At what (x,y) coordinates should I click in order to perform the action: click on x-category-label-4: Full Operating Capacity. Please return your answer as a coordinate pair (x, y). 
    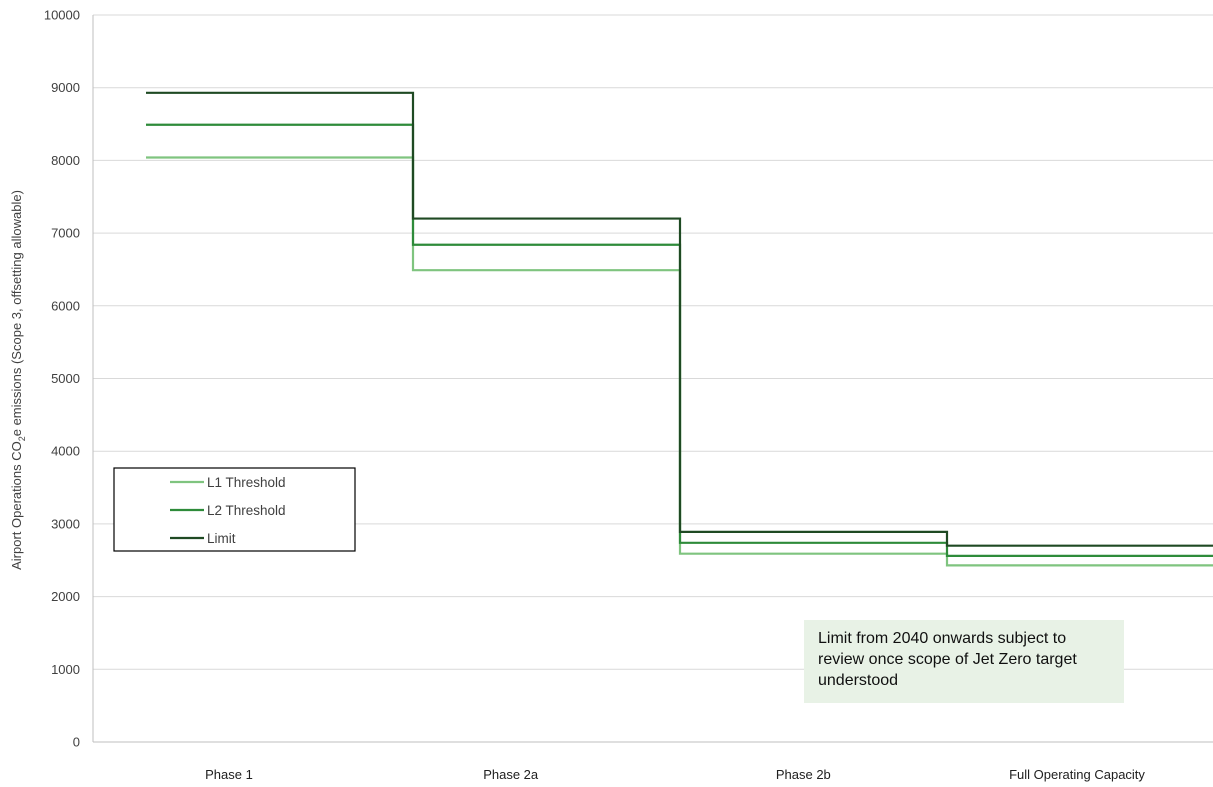
    Looking at the image, I should click on (1077, 774).